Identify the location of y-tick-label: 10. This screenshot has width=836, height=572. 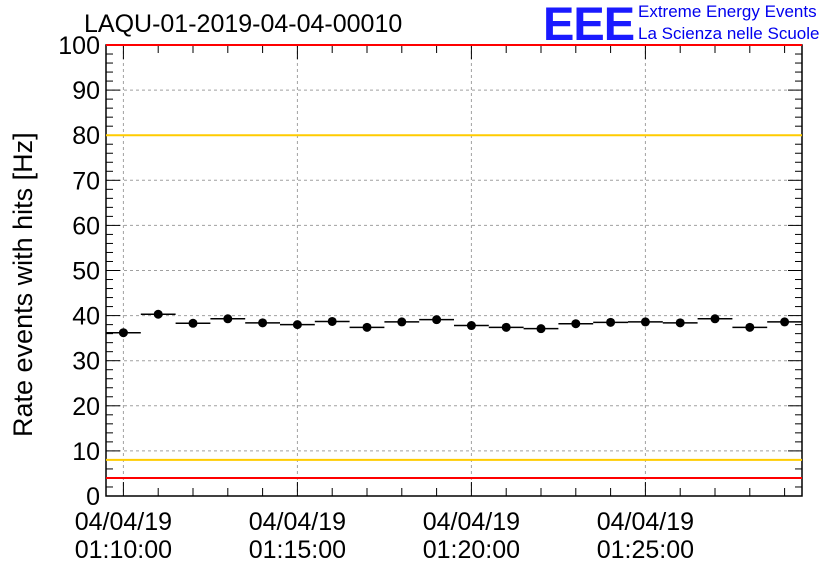
(86, 452).